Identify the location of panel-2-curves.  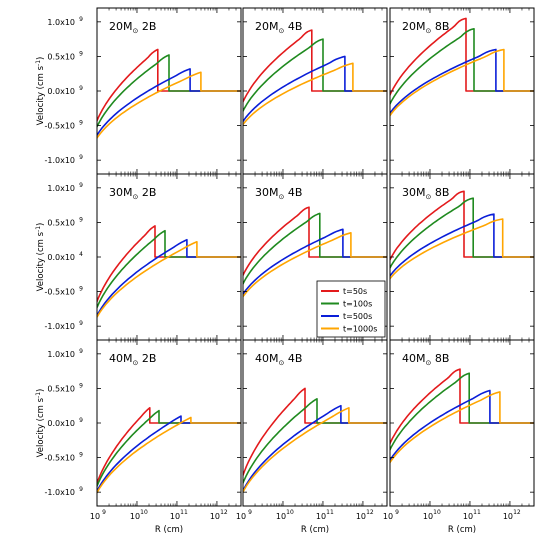
(315, 77).